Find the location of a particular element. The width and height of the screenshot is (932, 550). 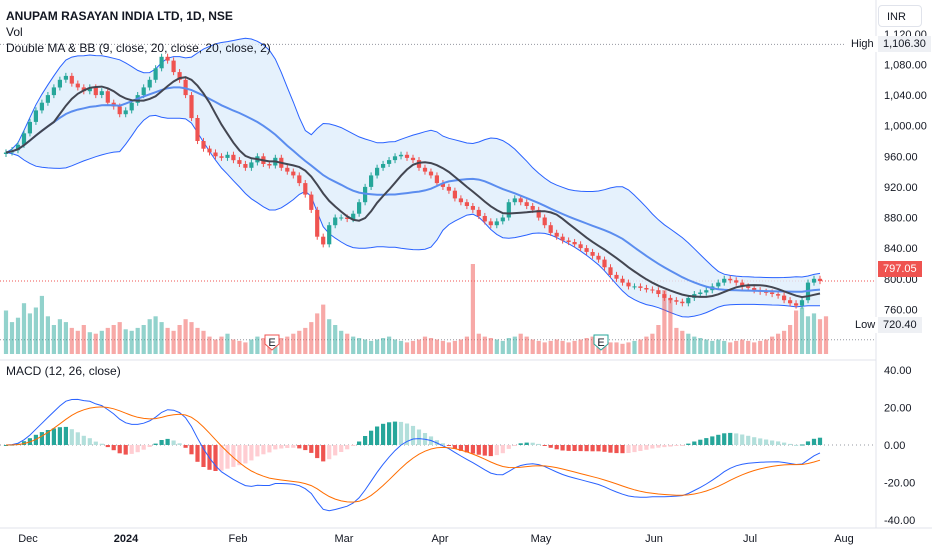

earnings-icon is located at coordinates (601, 342).